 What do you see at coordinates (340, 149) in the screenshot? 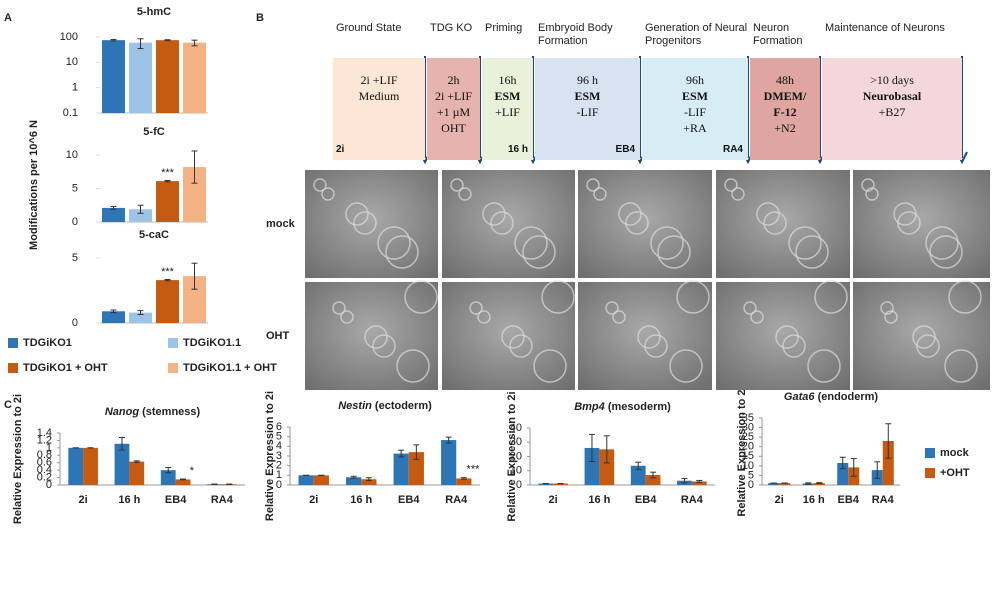
I see `stage-code: 2i` at bounding box center [340, 149].